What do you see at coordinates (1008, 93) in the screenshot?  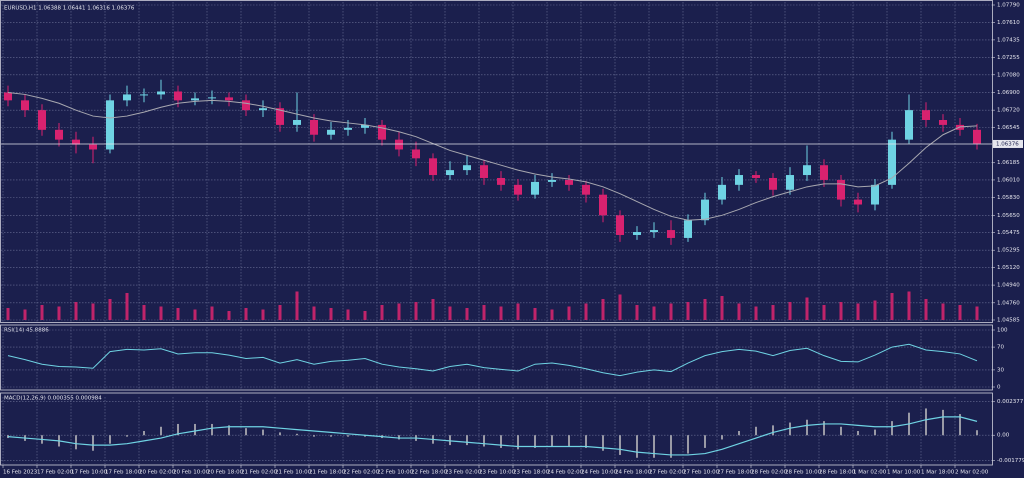 I see `y-tick-label: 1.06900` at bounding box center [1008, 93].